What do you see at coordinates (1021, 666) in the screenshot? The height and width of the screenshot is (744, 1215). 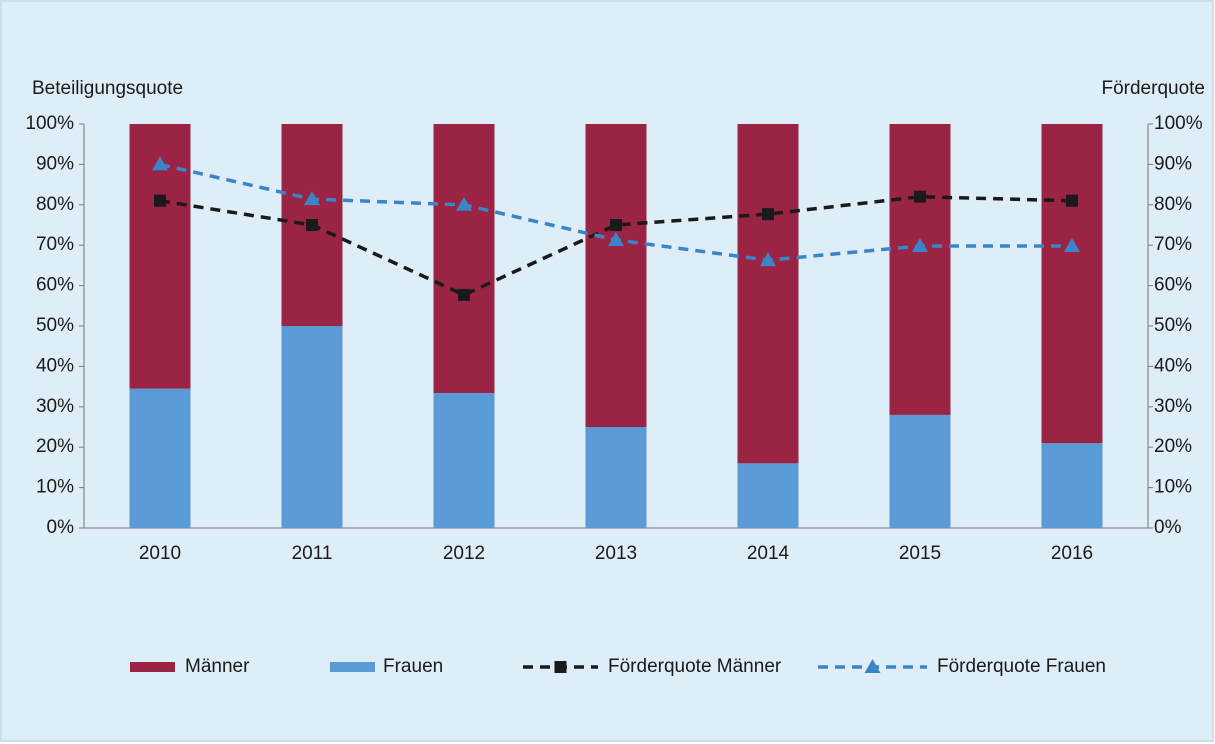 I see `legend-label: Förderquote Frauen` at bounding box center [1021, 666].